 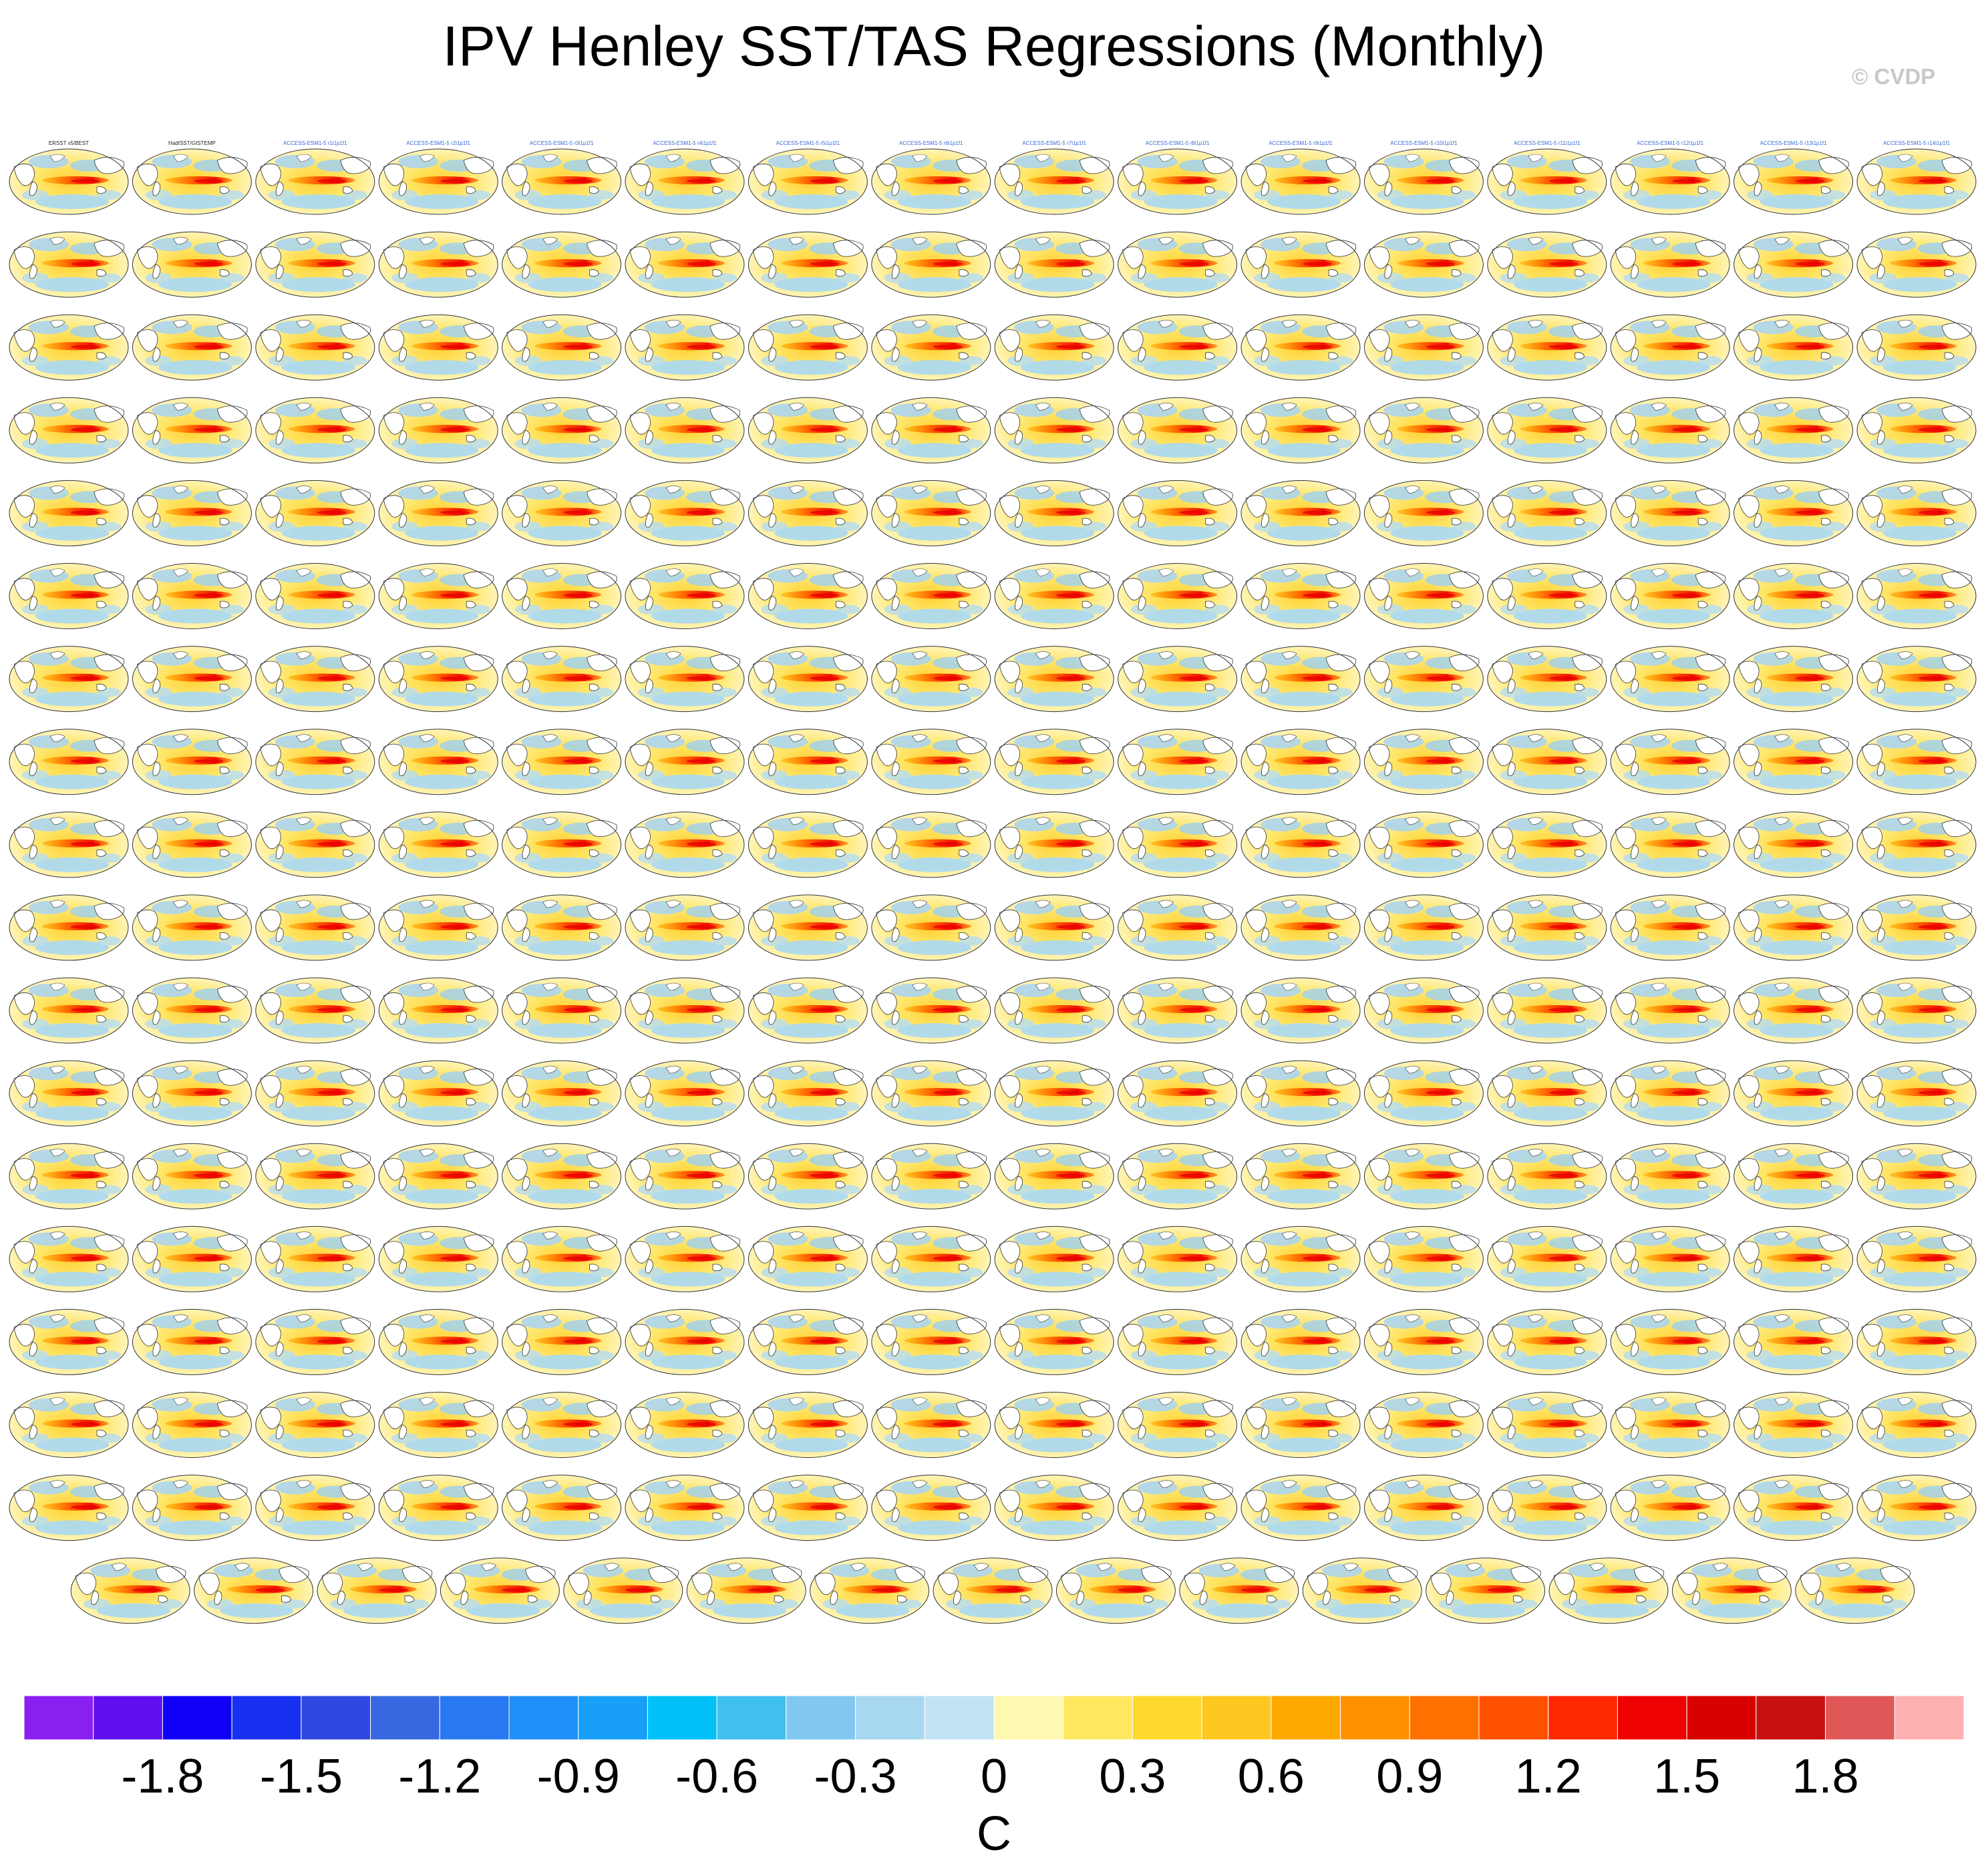 What do you see at coordinates (1423, 177) in the screenshot?
I see `regression-panel: ACCESS-ESM1-5 r10i1p1f1` at bounding box center [1423, 177].